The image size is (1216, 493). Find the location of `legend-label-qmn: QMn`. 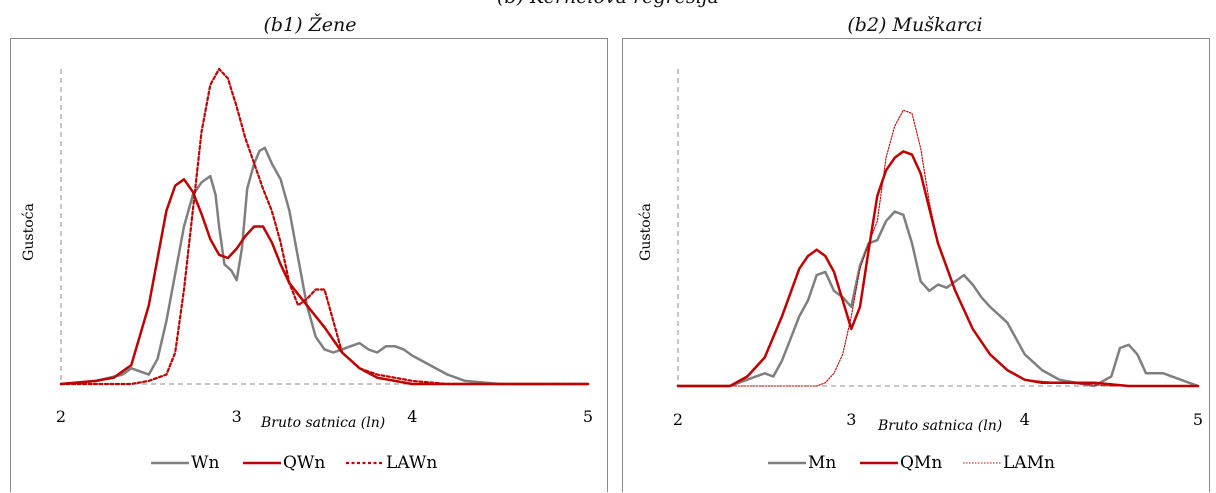

legend-label-qmn: QMn is located at coordinates (921, 463).